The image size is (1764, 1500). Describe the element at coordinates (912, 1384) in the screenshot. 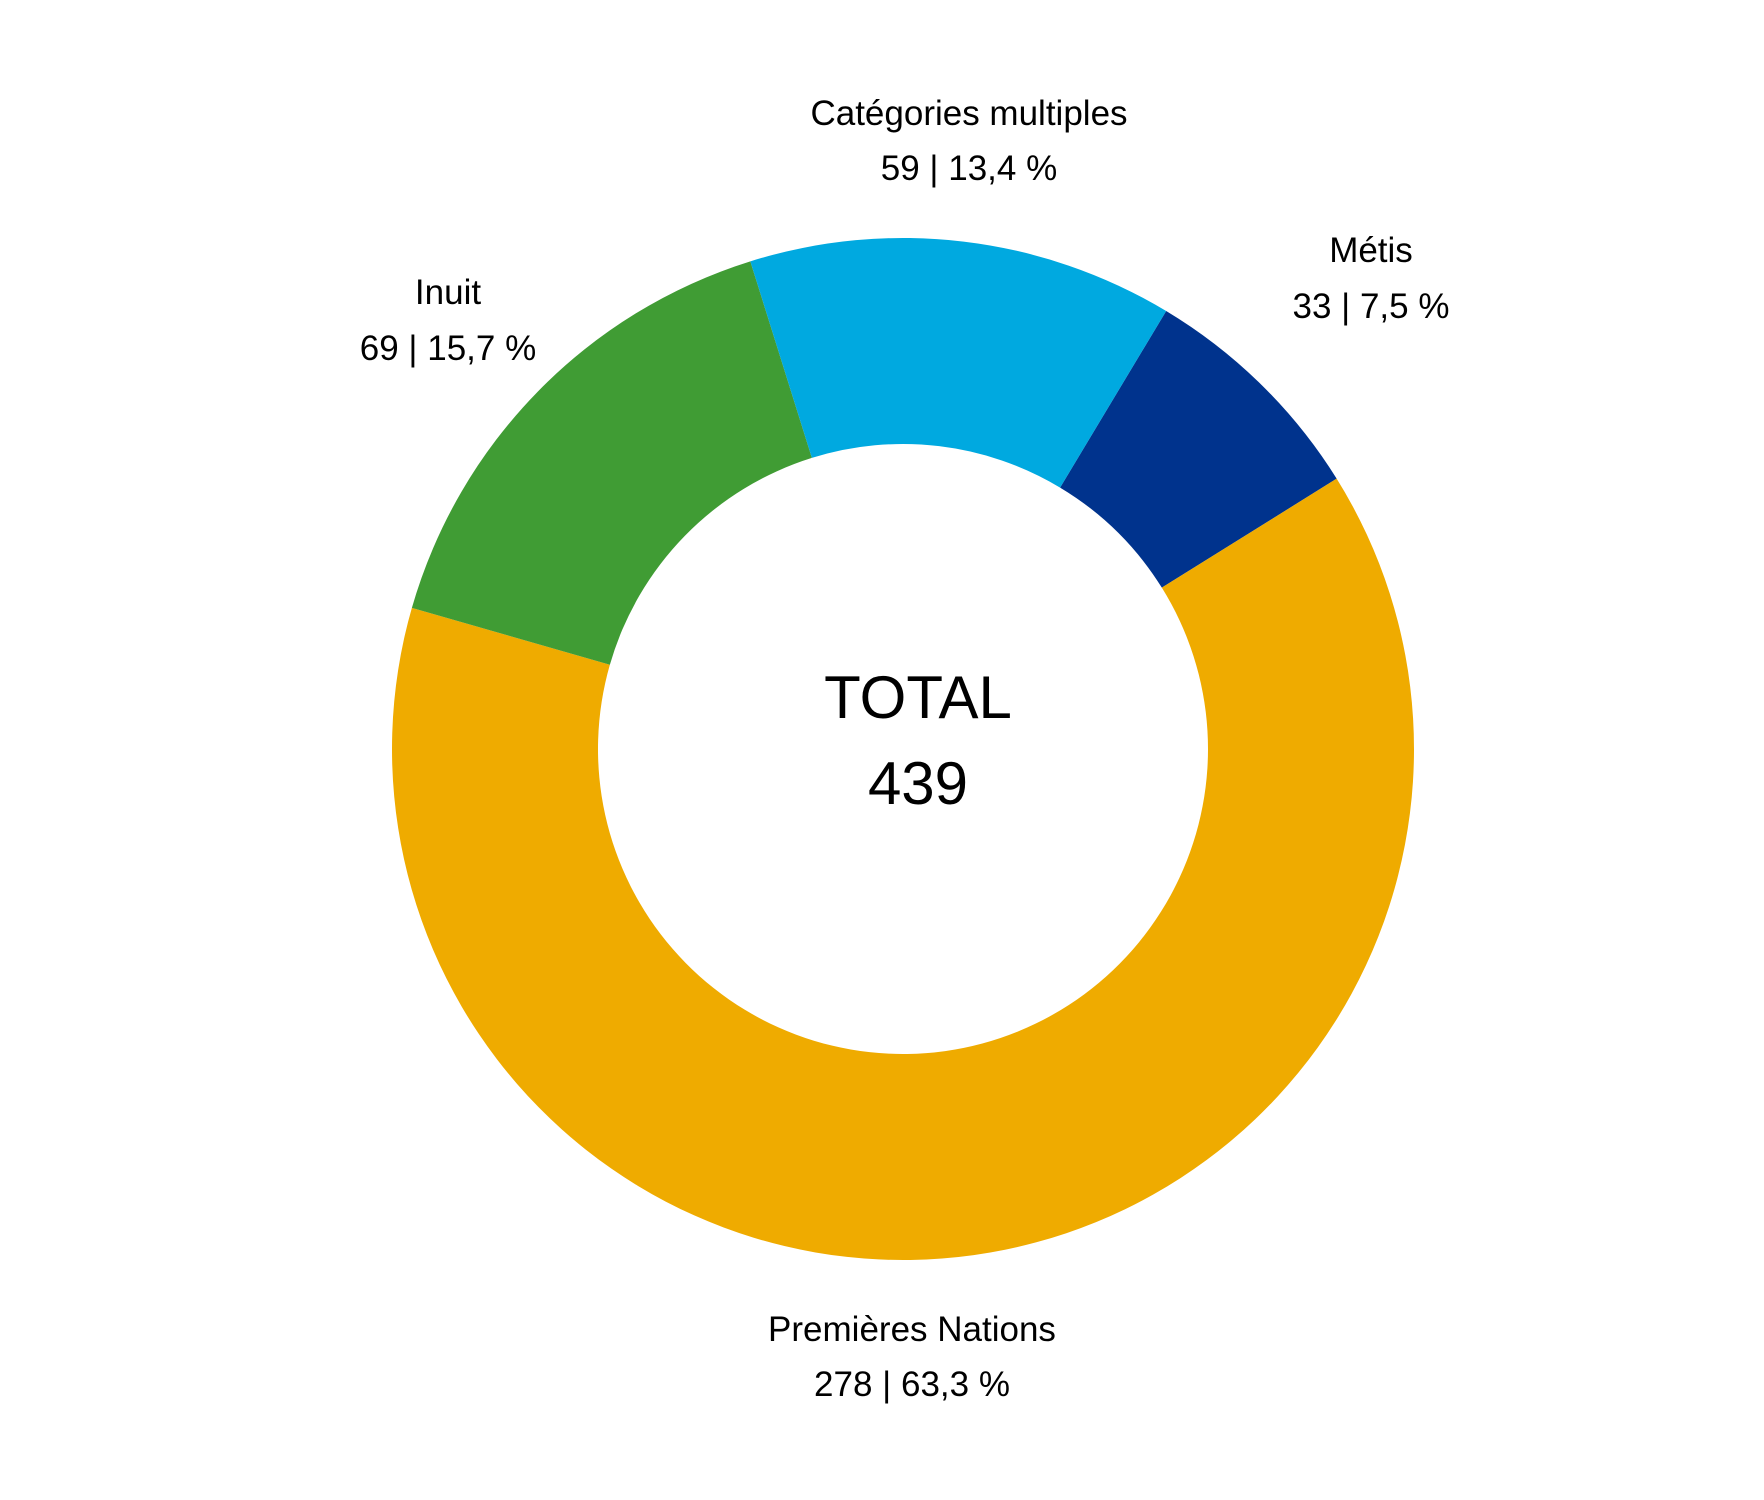

I see `label-premieres-nations-value: 278 | 63,3 %` at that location.